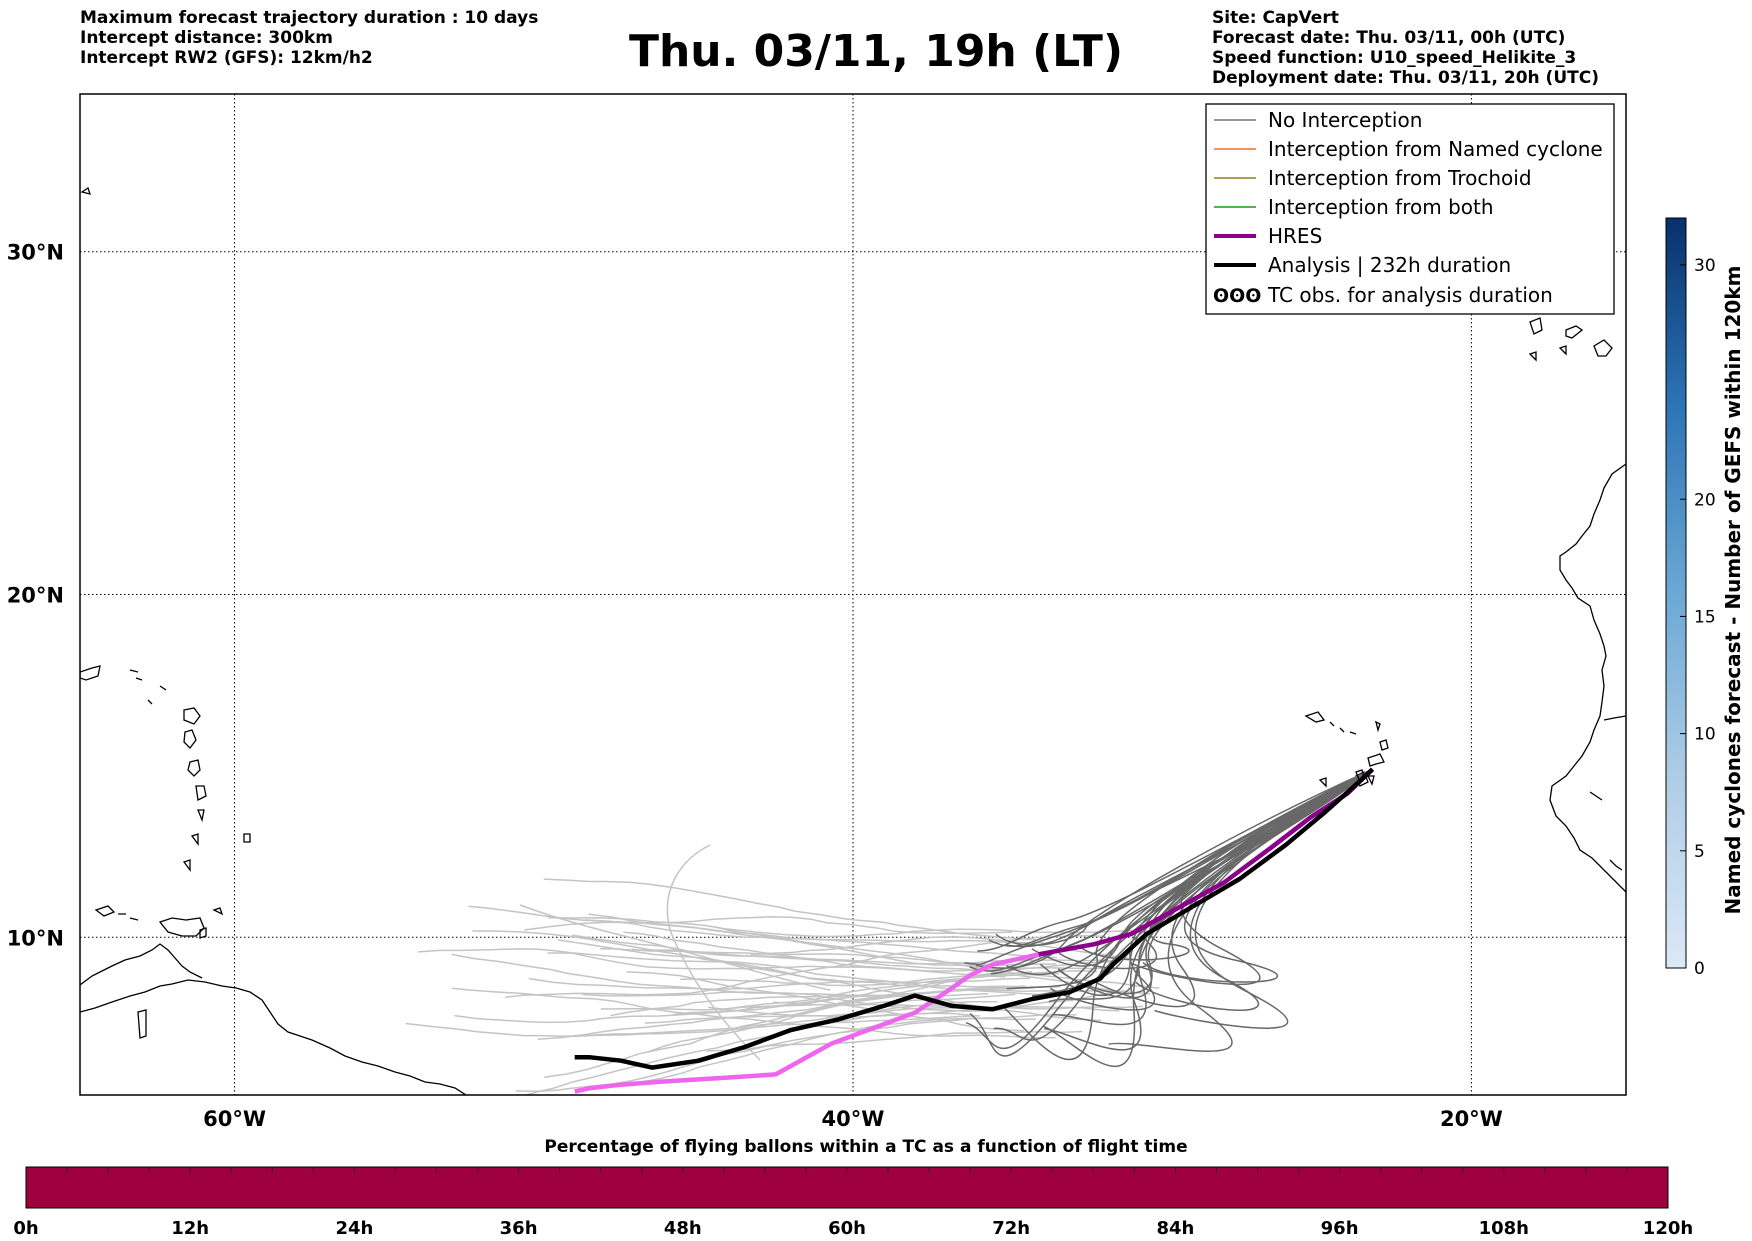  Describe the element at coordinates (354, 1228) in the screenshot. I see `hbar-tick-label-2: 24h` at that location.